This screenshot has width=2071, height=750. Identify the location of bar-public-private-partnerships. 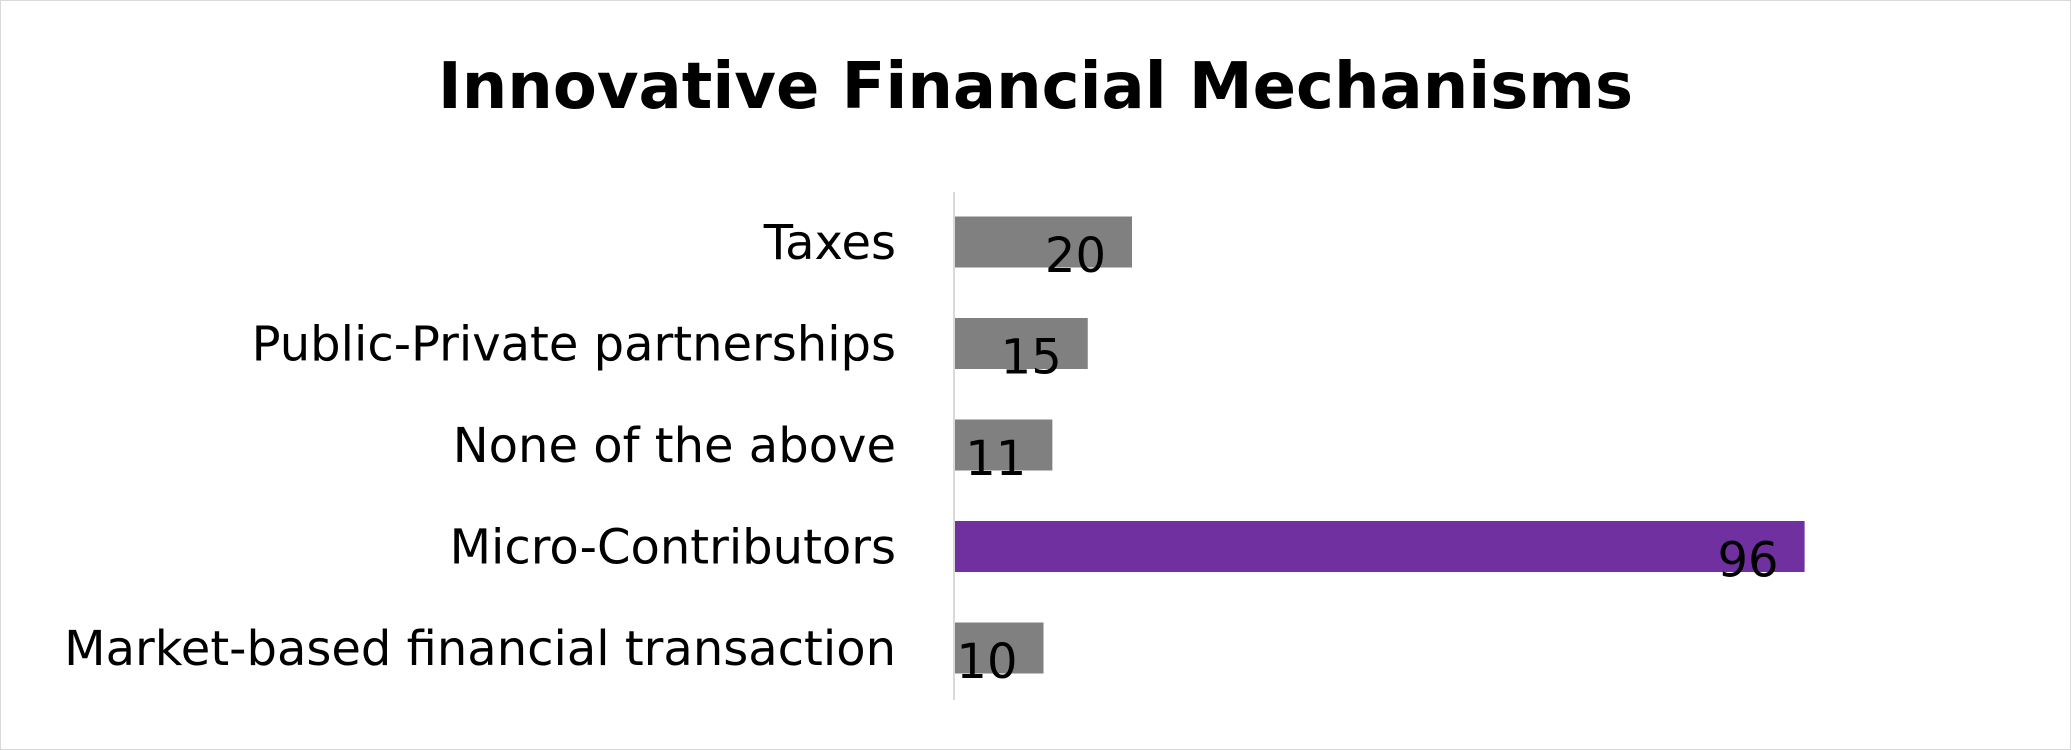
(1021, 343).